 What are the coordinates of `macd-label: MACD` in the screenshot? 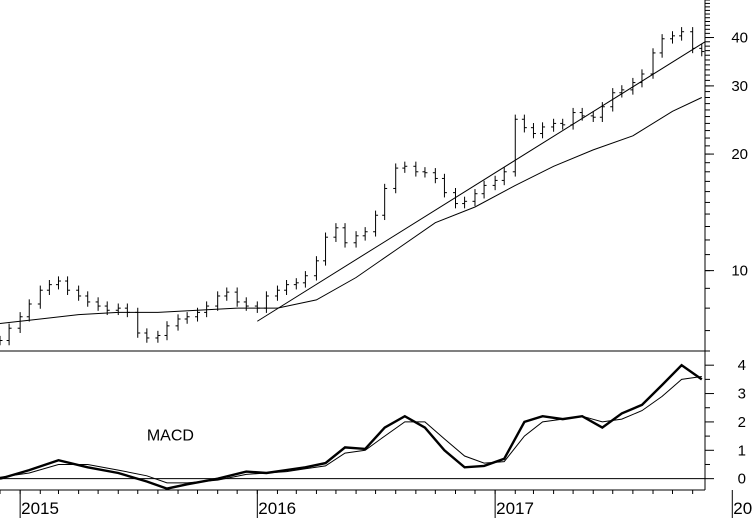 It's located at (170, 435).